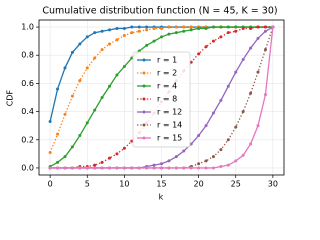 This screenshot has height=240, width=320. Describe the element at coordinates (50, 184) in the screenshot. I see `x-tick-label: 0` at that location.